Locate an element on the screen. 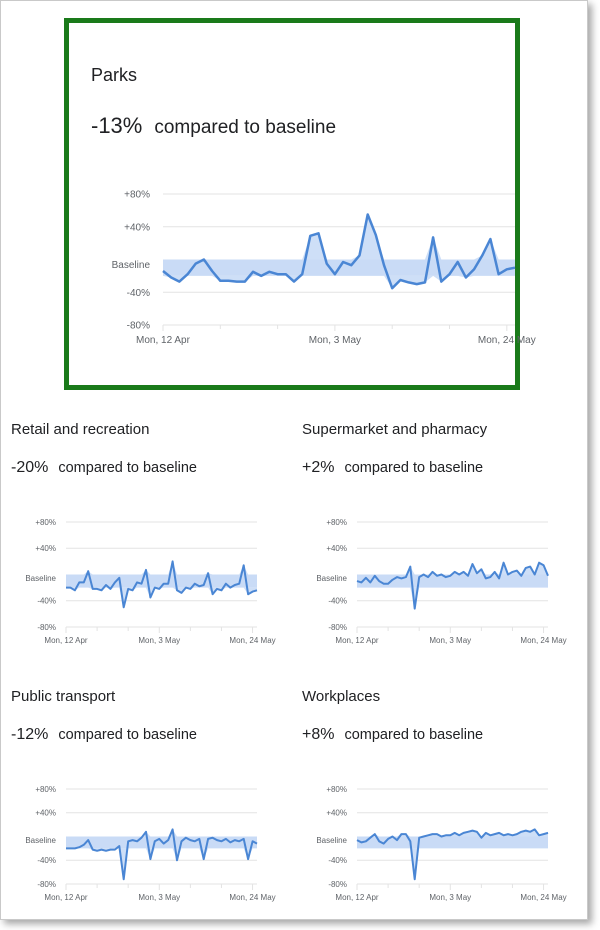  change-value: +8% is located at coordinates (318, 734).